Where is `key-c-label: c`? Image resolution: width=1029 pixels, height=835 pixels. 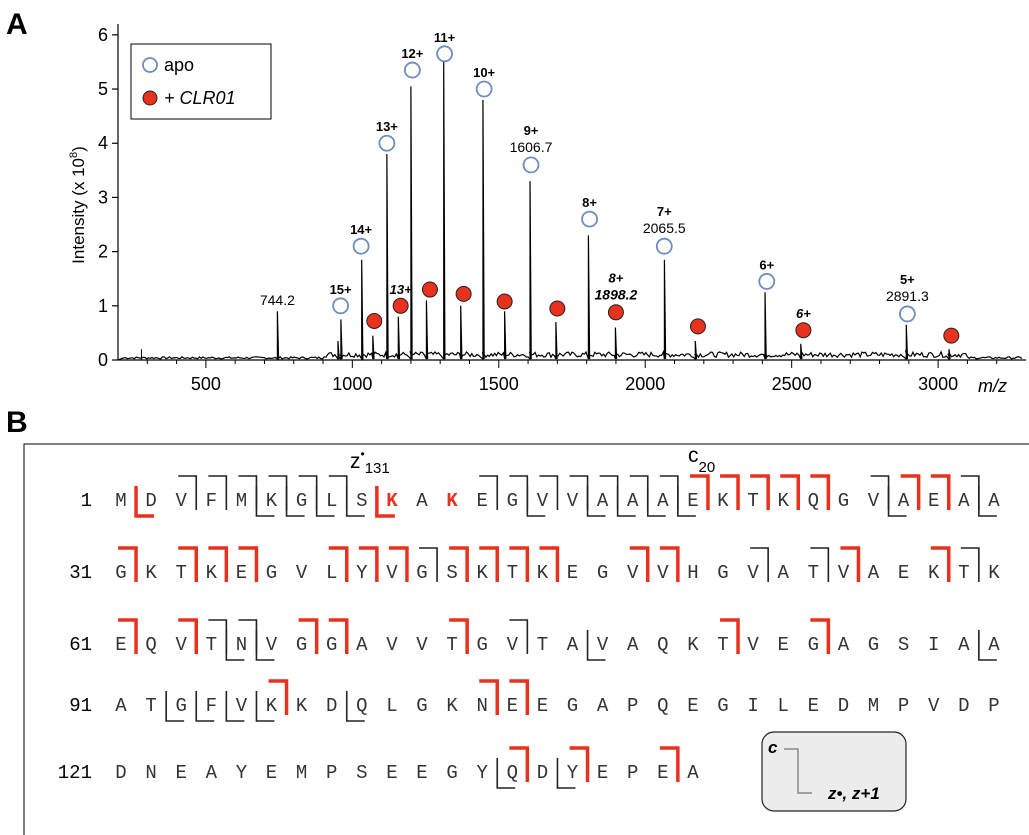 key-c-label: c is located at coordinates (773, 747).